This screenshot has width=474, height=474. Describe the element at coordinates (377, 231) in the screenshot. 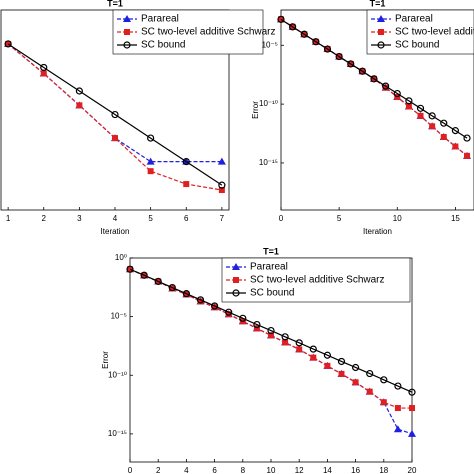

I see `x-axis-label: Iteration` at that location.